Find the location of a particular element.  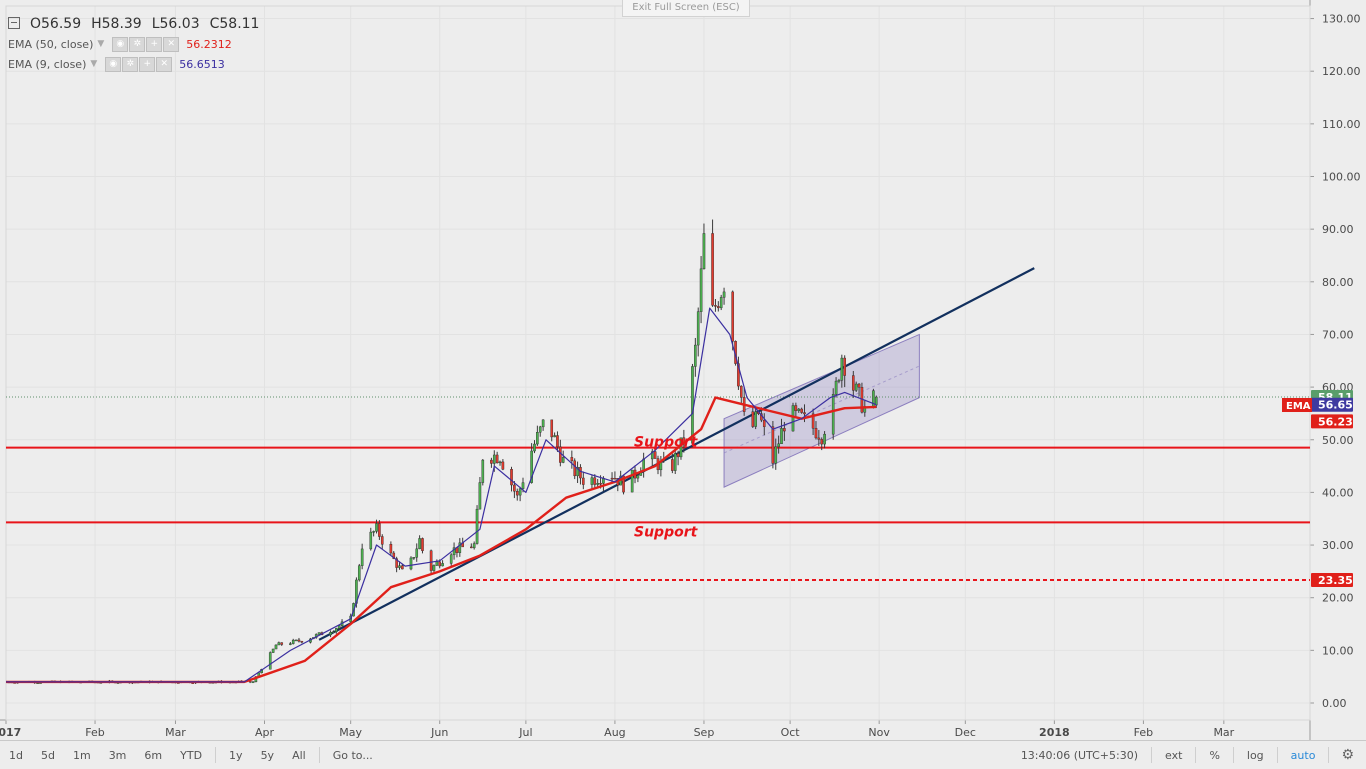

ema9-axis-label-bg is located at coordinates (1332, 404).